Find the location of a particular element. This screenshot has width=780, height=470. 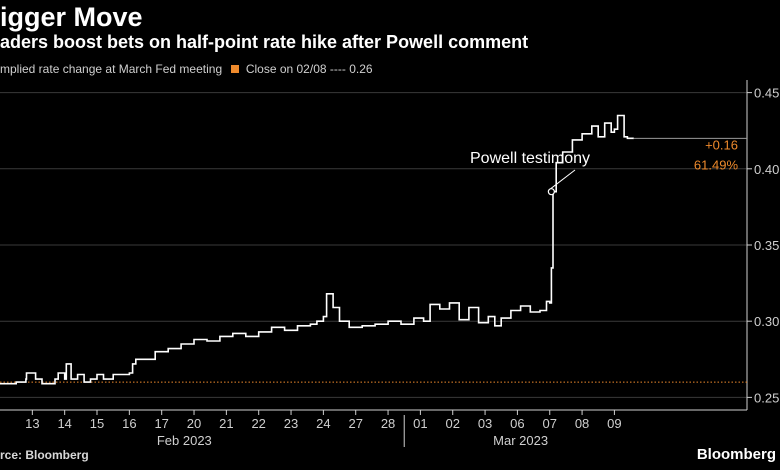

x-tick-label: 06 is located at coordinates (517, 423).